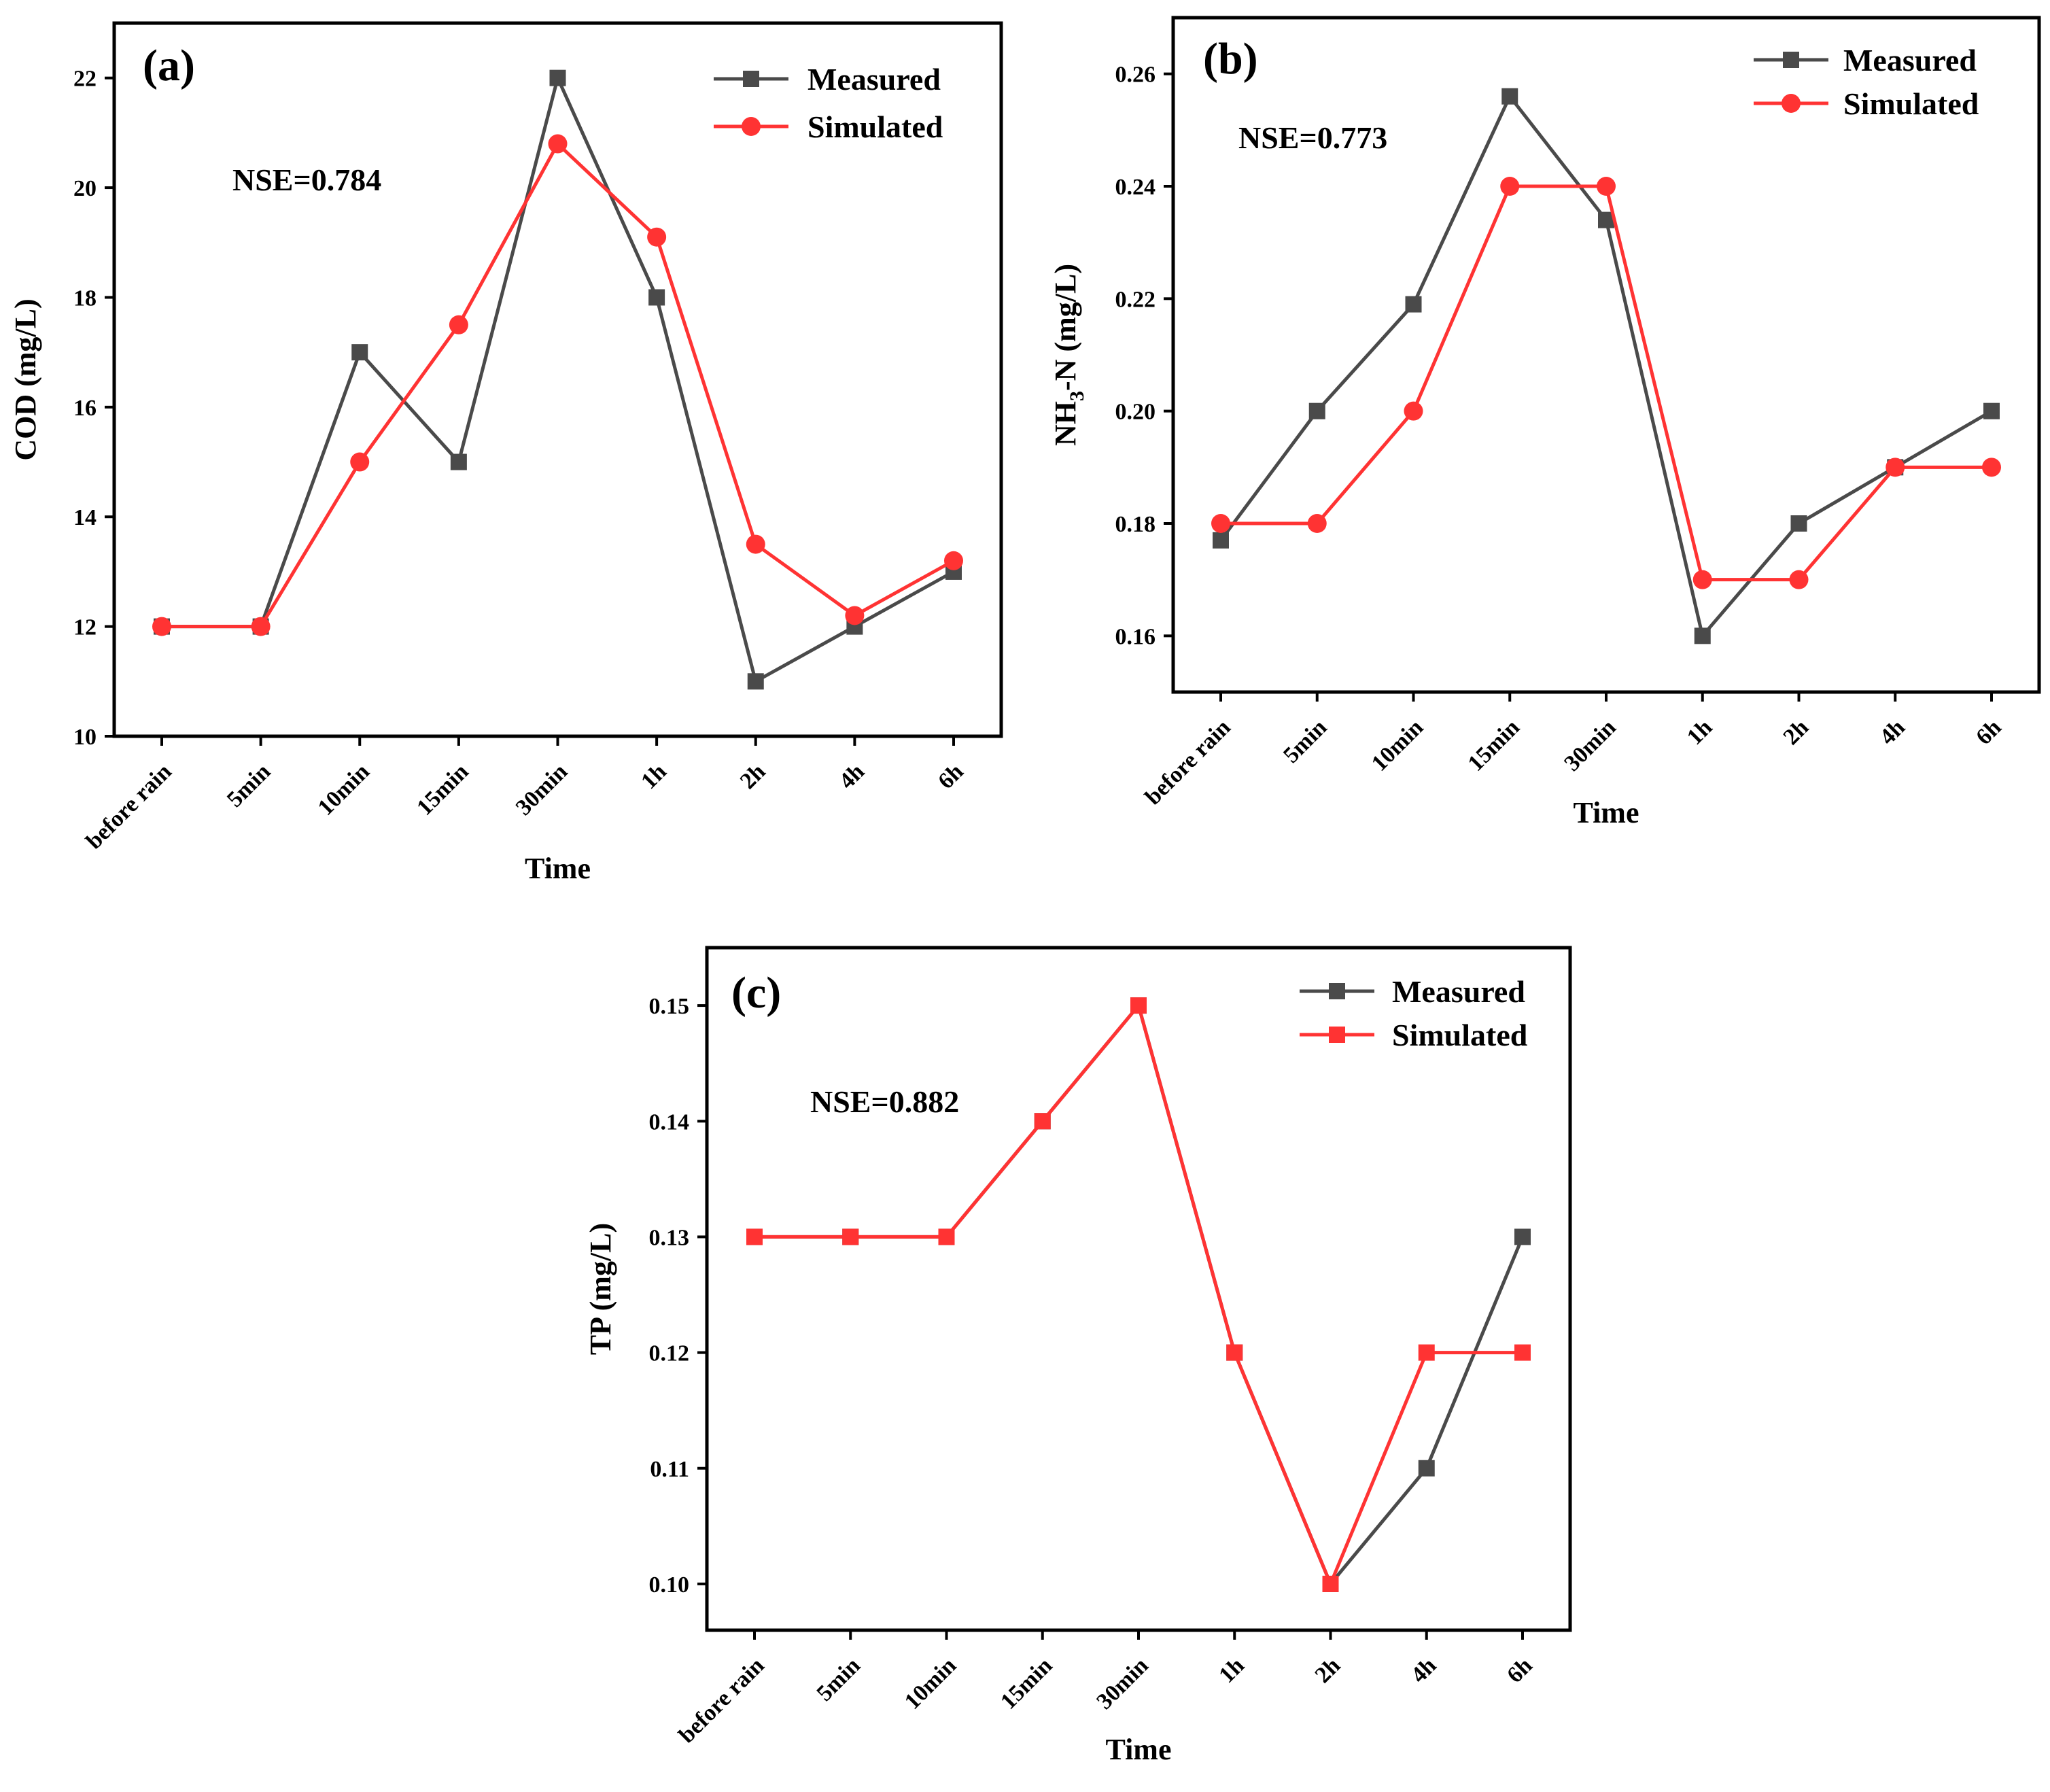 The width and height of the screenshot is (2050, 1792). I want to click on nse-annotation: NSE=0.784, so click(306, 179).